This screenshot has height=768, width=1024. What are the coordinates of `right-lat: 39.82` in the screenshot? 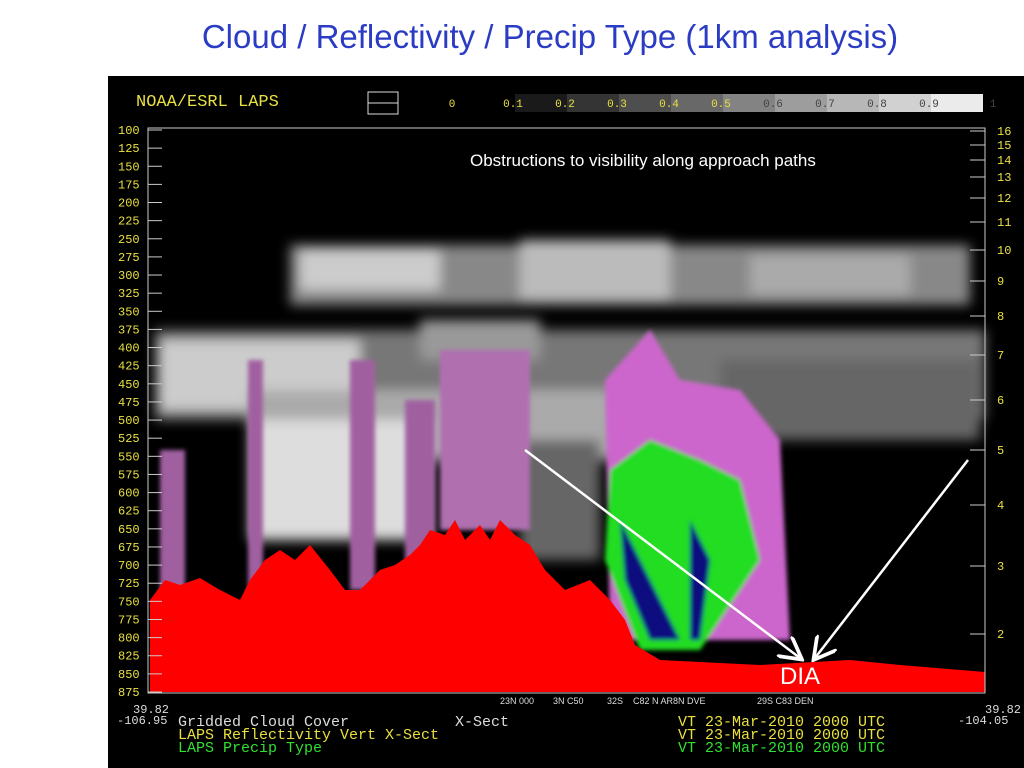 It's located at (1003, 710).